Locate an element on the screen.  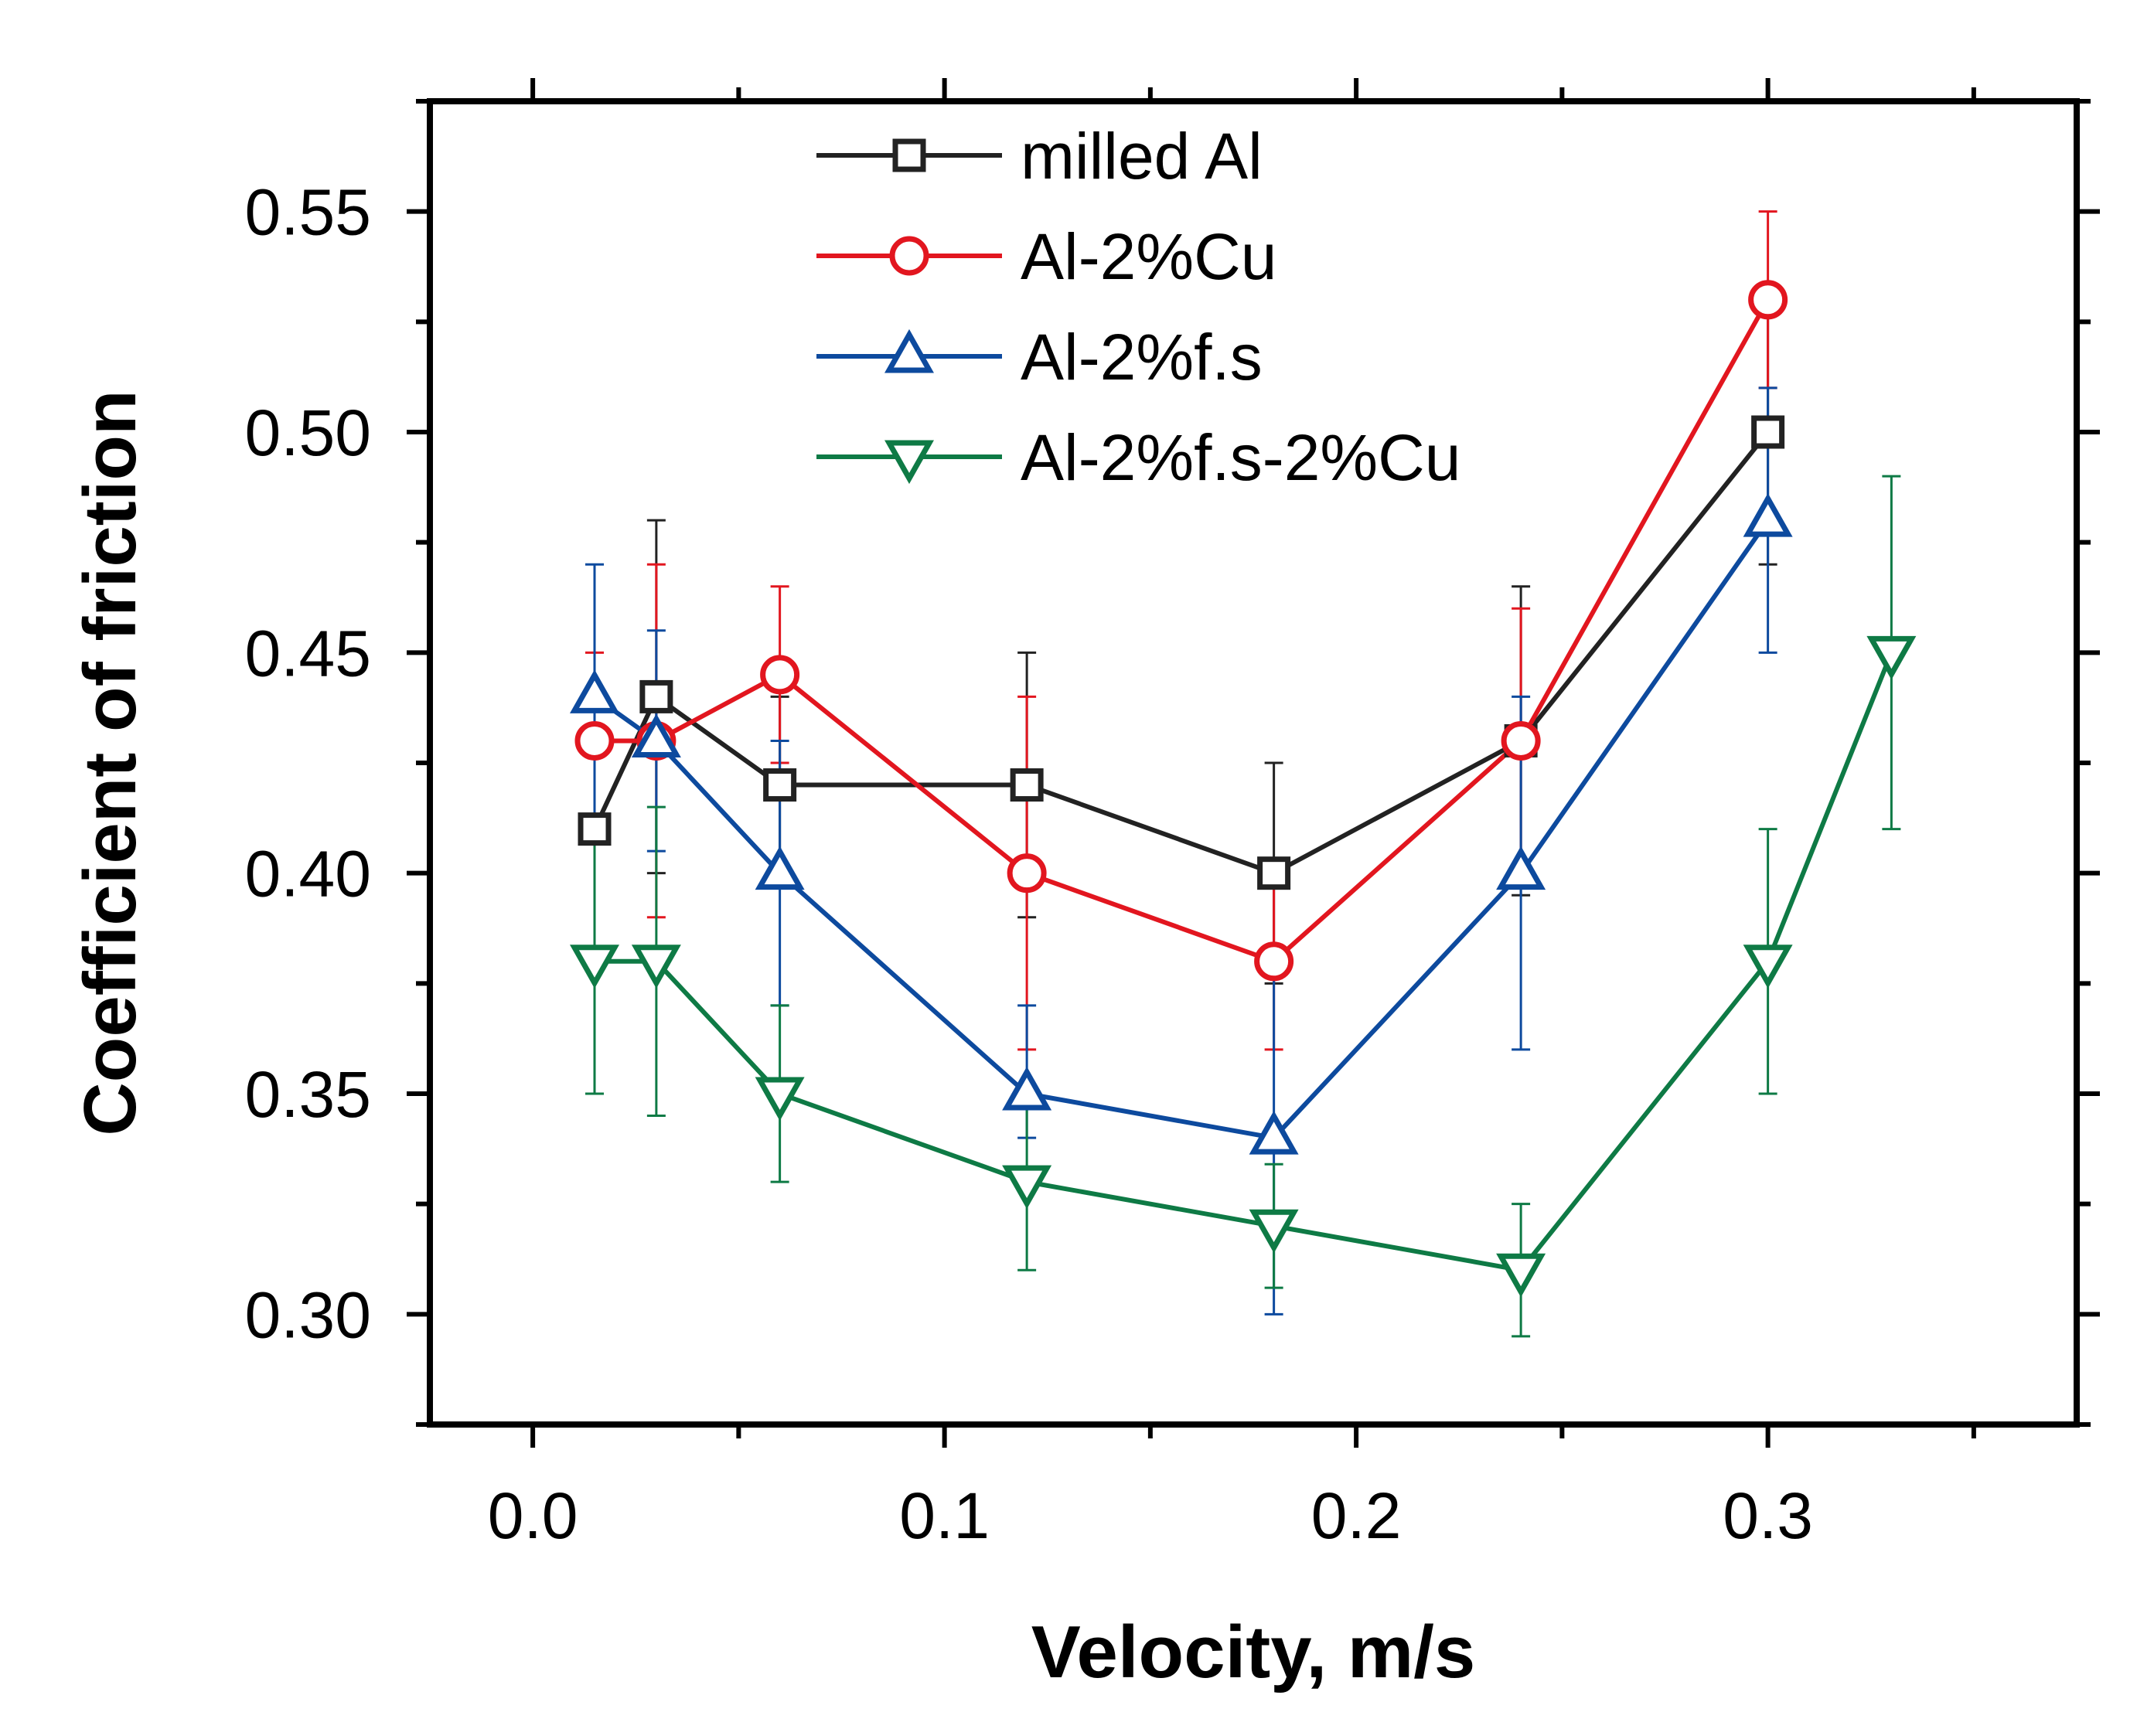
legend: milled Al Al-2%Cu Al-2%f.s Al-2%f.s-2%Cu is located at coordinates (1138, 307).